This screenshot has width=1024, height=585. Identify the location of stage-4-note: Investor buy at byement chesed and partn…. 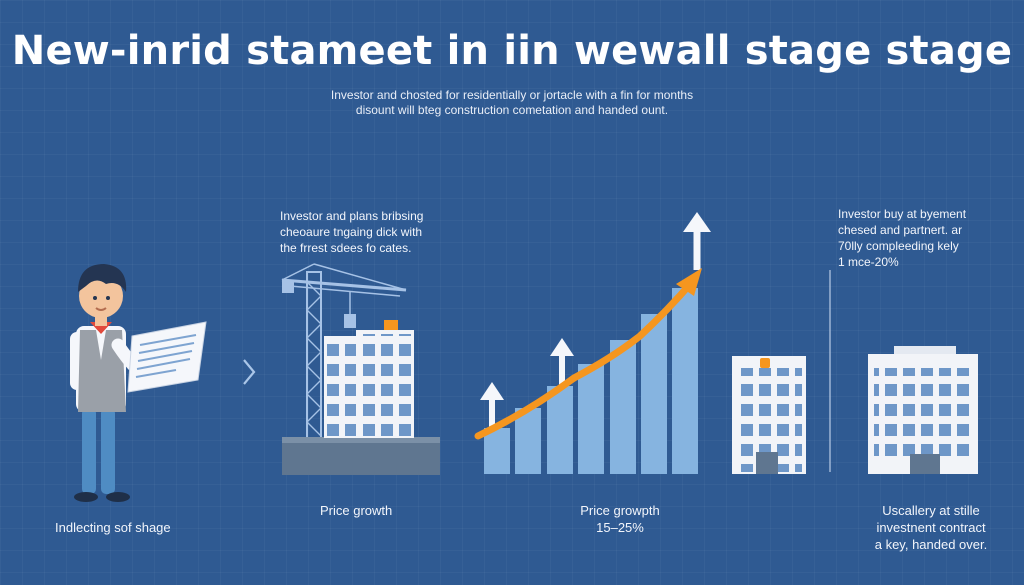
(902, 238).